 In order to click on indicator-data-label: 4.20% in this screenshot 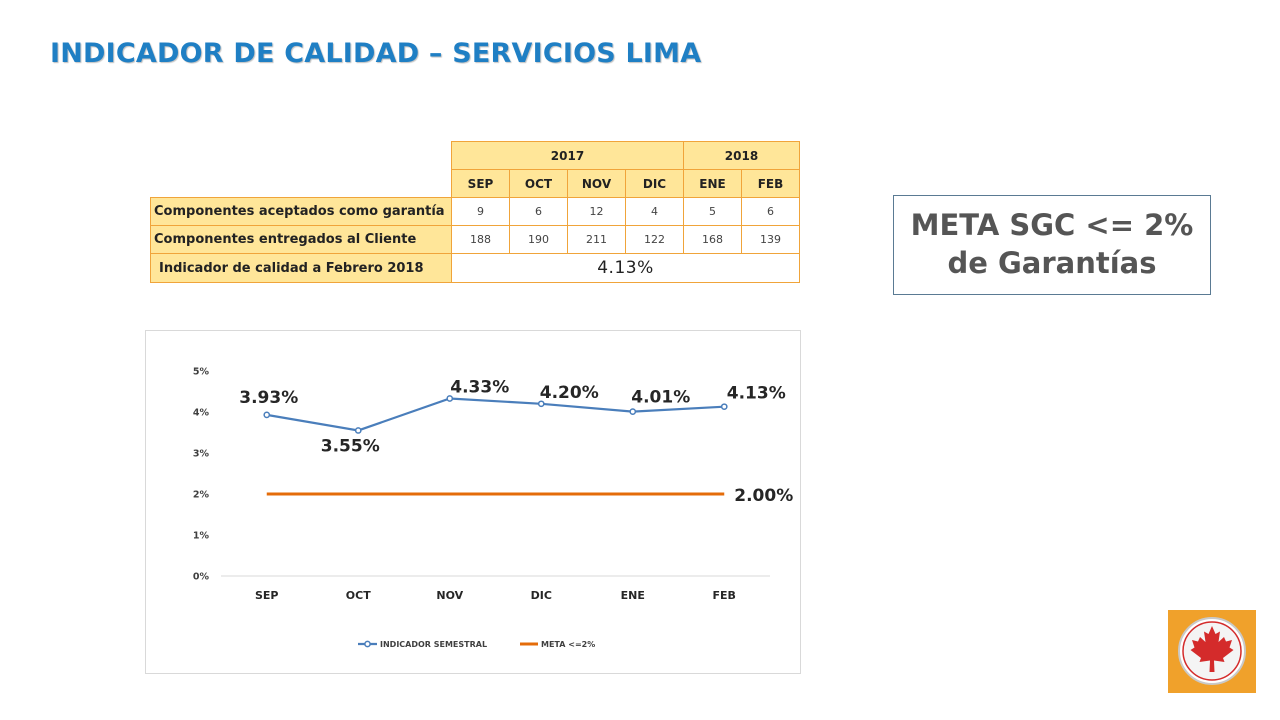, I will do `click(569, 393)`.